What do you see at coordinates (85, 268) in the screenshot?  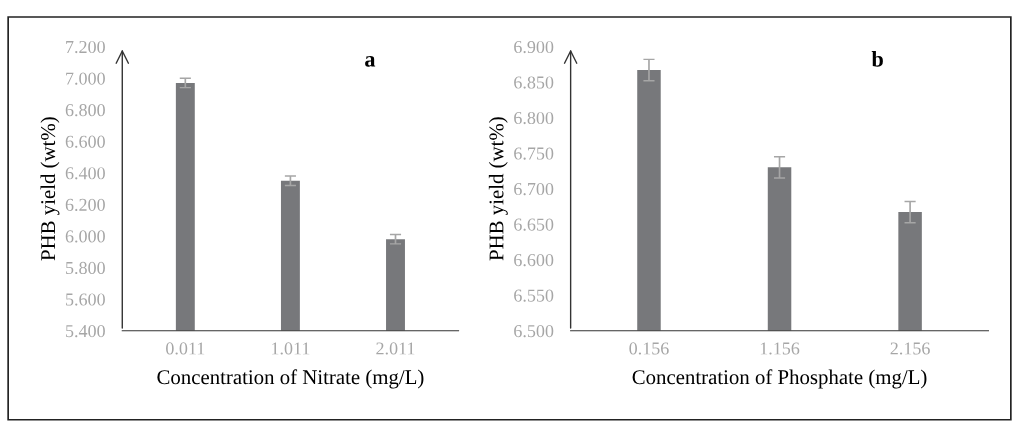 I see `y-tick-label: 5.800` at bounding box center [85, 268].